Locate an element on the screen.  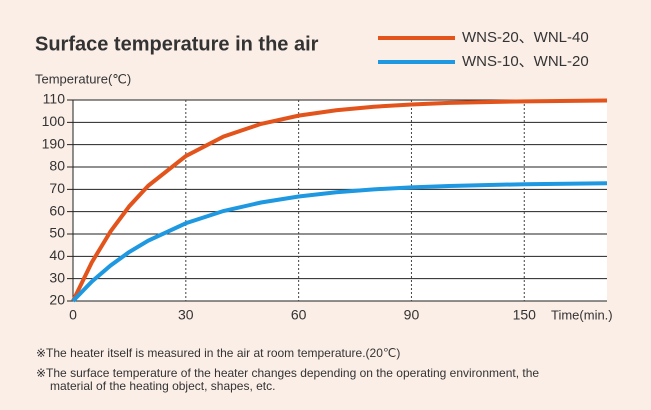
y-tick-label: 80 is located at coordinates (57, 166).